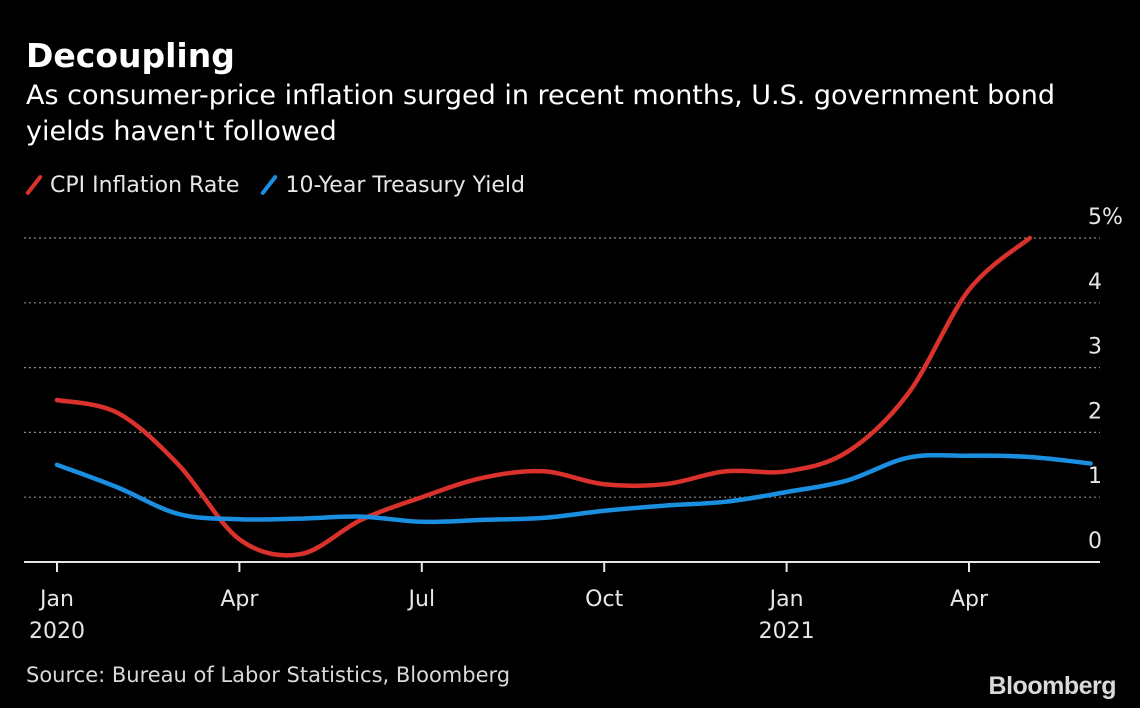 This screenshot has height=708, width=1140. What do you see at coordinates (405, 185) in the screenshot?
I see `legend-label-treasury: 10-Year Treasury Yield` at bounding box center [405, 185].